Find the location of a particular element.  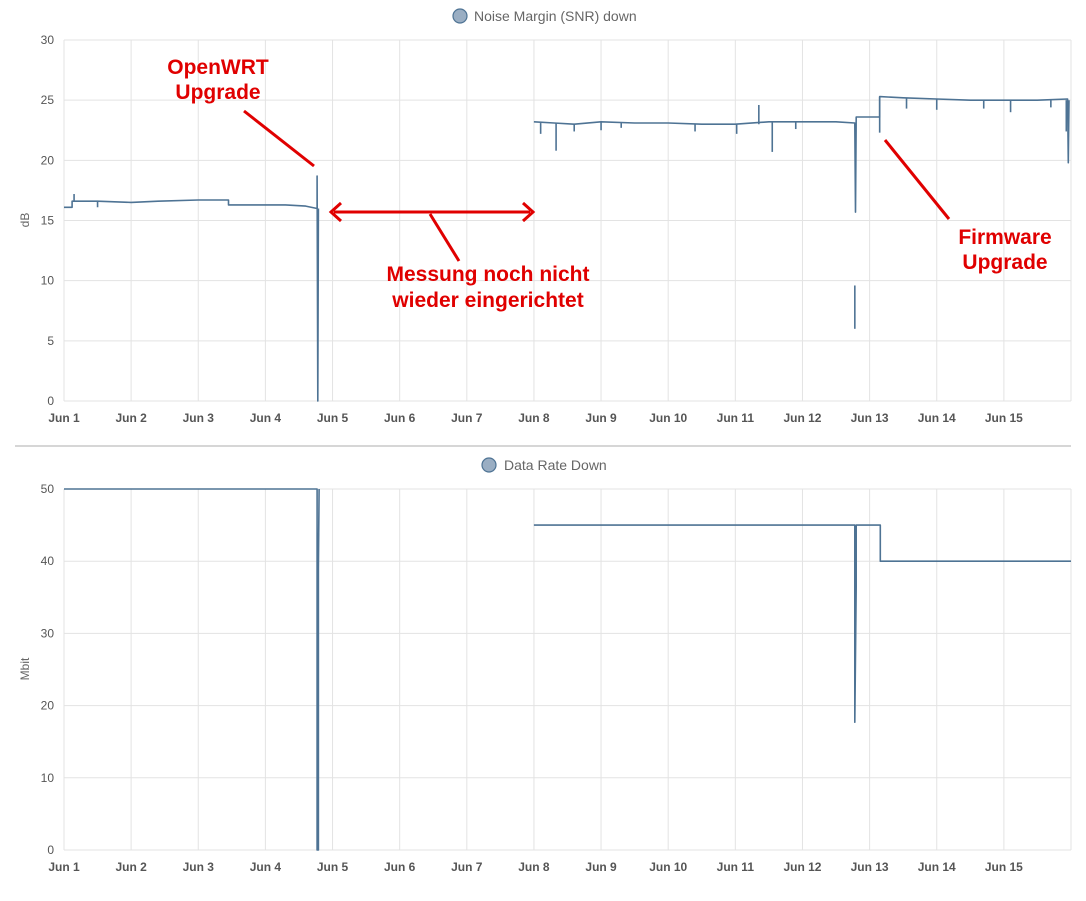

snr-legend-label: Noise Margin (SNR) down is located at coordinates (555, 16).